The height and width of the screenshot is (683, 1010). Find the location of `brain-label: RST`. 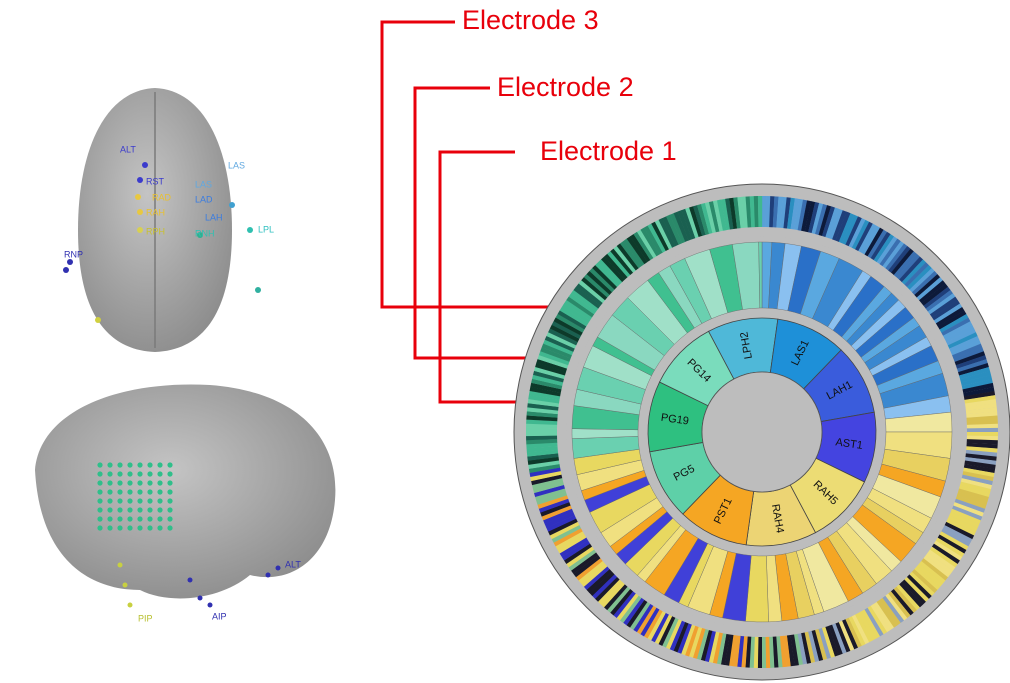

brain-label: RST is located at coordinates (155, 181).